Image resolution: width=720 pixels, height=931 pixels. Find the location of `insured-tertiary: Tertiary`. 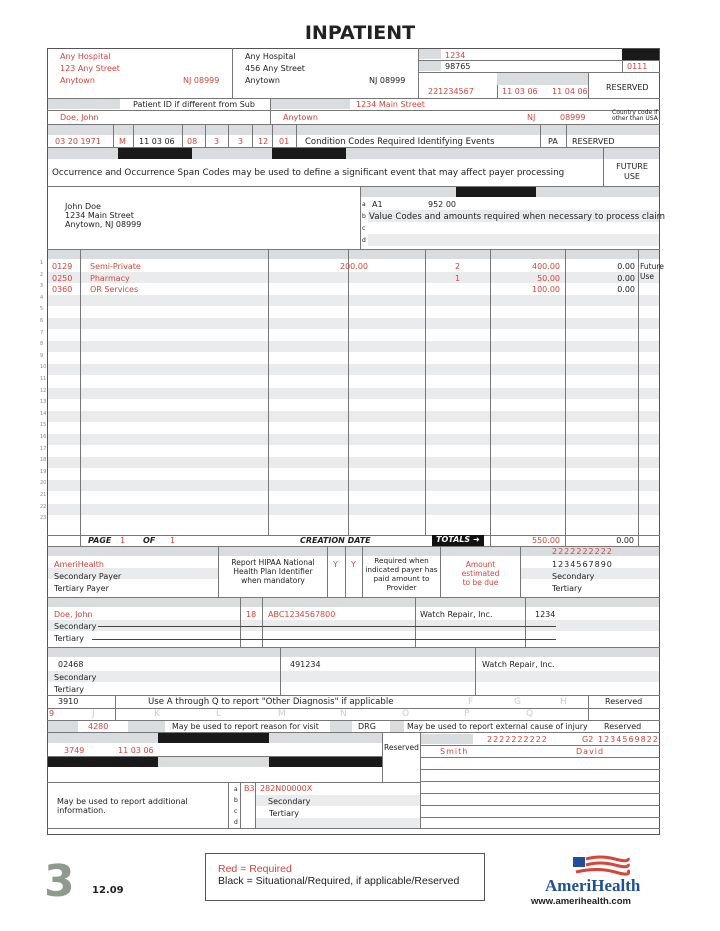

insured-tertiary: Tertiary is located at coordinates (69, 638).